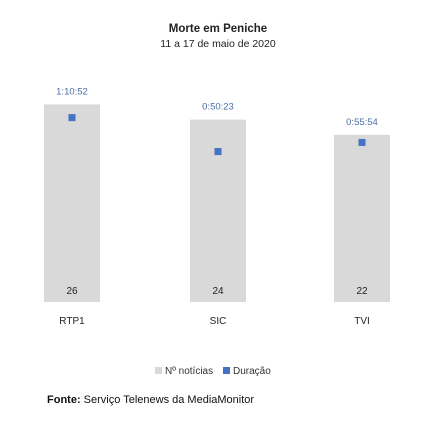 The height and width of the screenshot is (443, 436). I want to click on source-note: Fonte: Serviço Telenews da MediaMonitor, so click(150, 400).